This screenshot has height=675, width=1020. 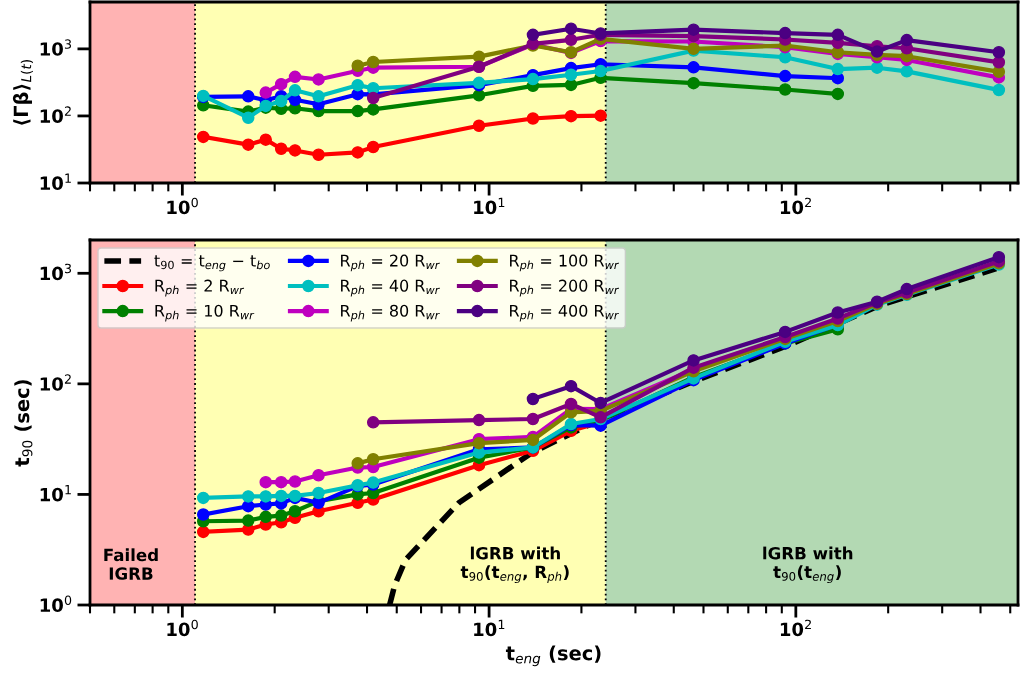 What do you see at coordinates (808, 565) in the screenshot?
I see `band-label: lGRB with t$_{90}$(t$_{eng}$)` at bounding box center [808, 565].